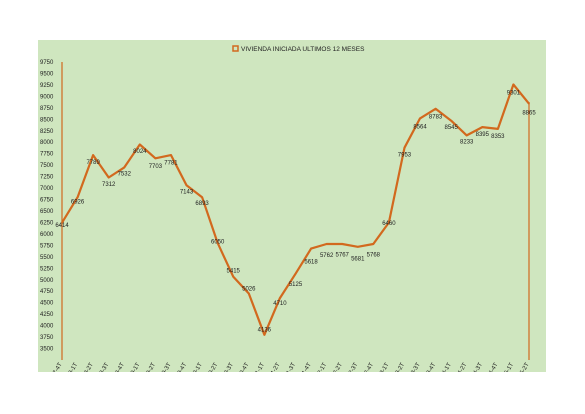 This screenshot has height=414, width=585. What do you see at coordinates (498, 137) in the screenshot?
I see `data-label: 8353` at bounding box center [498, 137].